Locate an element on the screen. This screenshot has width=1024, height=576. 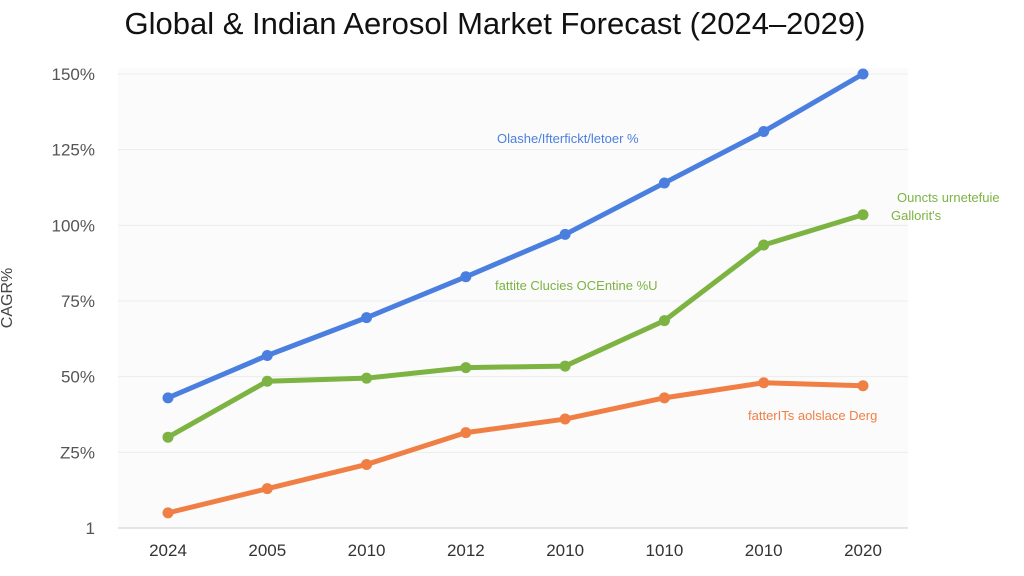
y-axis-ticks: 1 Z5% 50% 75% 100% 125% 150% is located at coordinates (73, 301).